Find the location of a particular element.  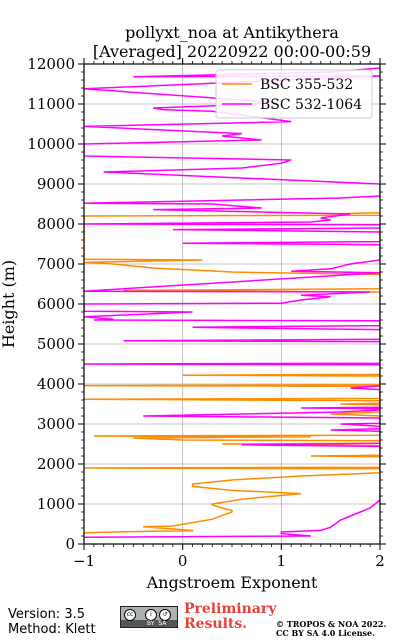

chart-title: pollyxt_noa at Antikythera is located at coordinates (232, 32).